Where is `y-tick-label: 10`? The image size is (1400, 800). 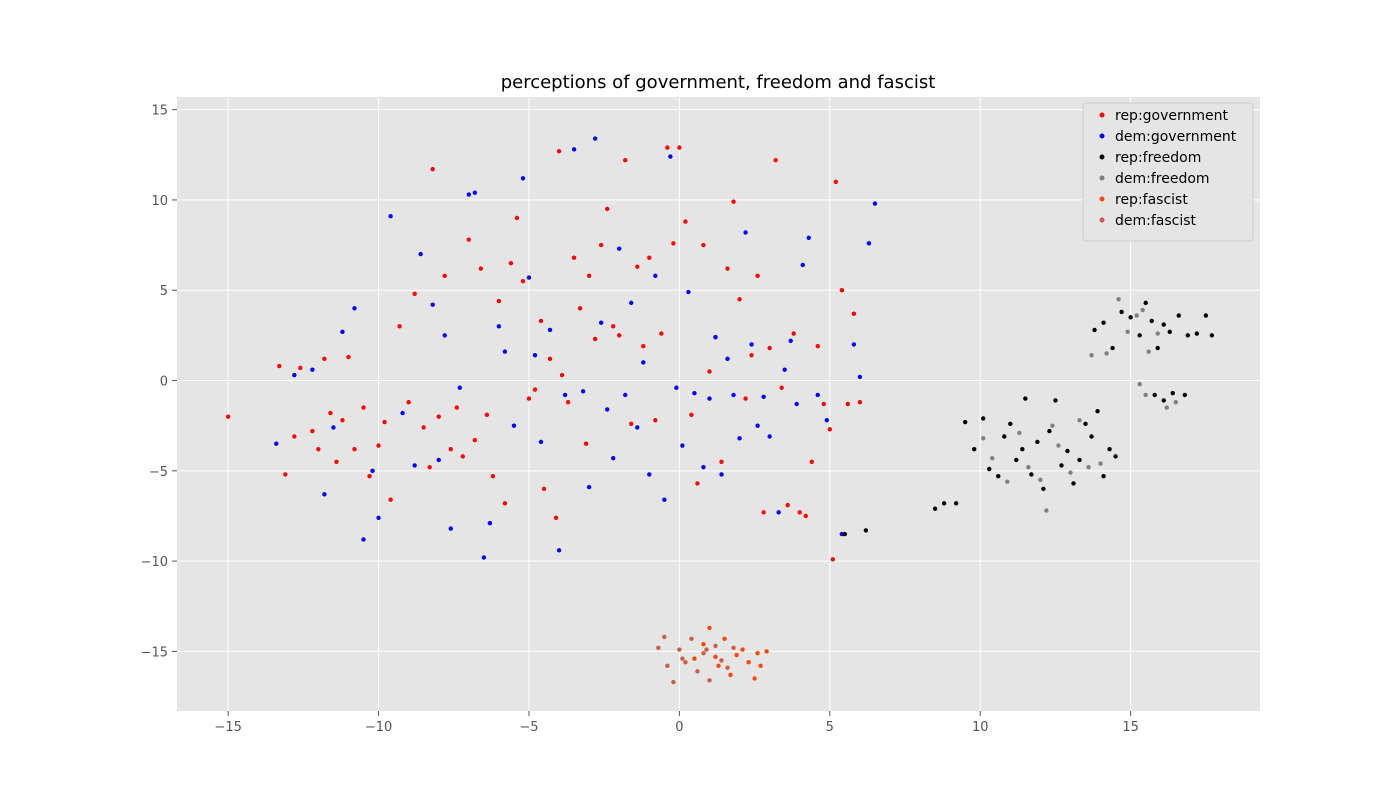
y-tick-label: 10 is located at coordinates (159, 201).